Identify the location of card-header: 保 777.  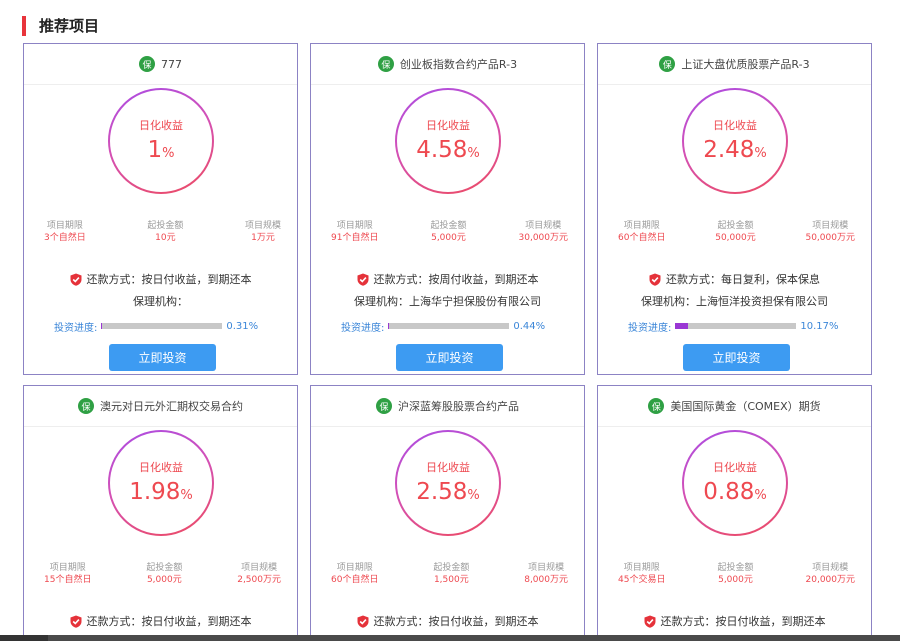
(160, 64).